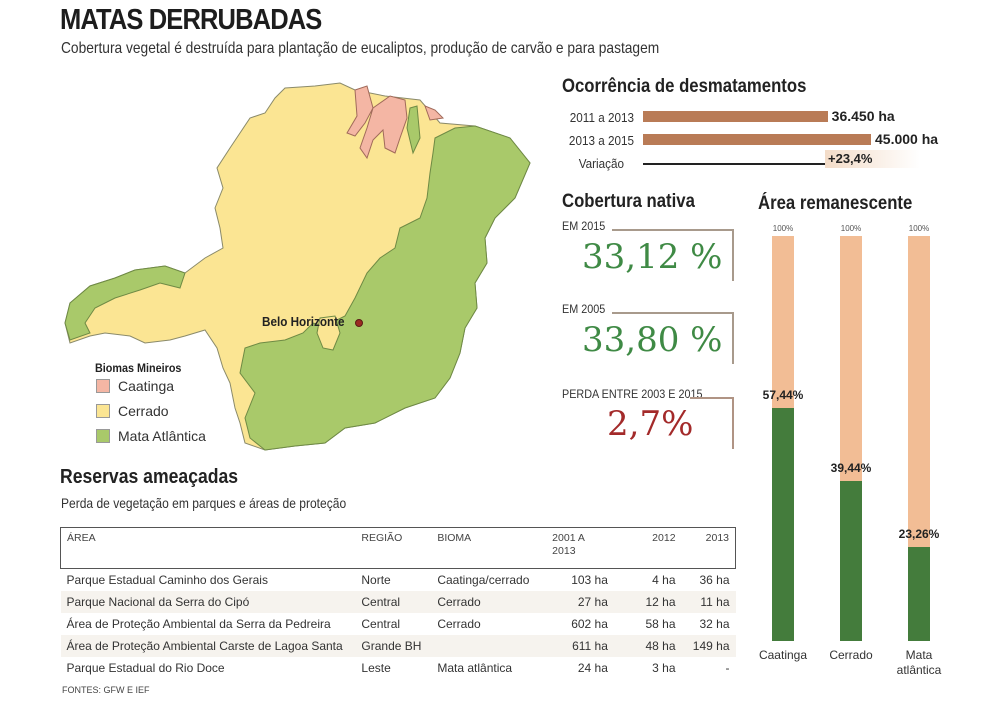 This screenshot has width=982, height=716. What do you see at coordinates (393, 548) in the screenshot?
I see `column-header: REGIÃO` at bounding box center [393, 548].